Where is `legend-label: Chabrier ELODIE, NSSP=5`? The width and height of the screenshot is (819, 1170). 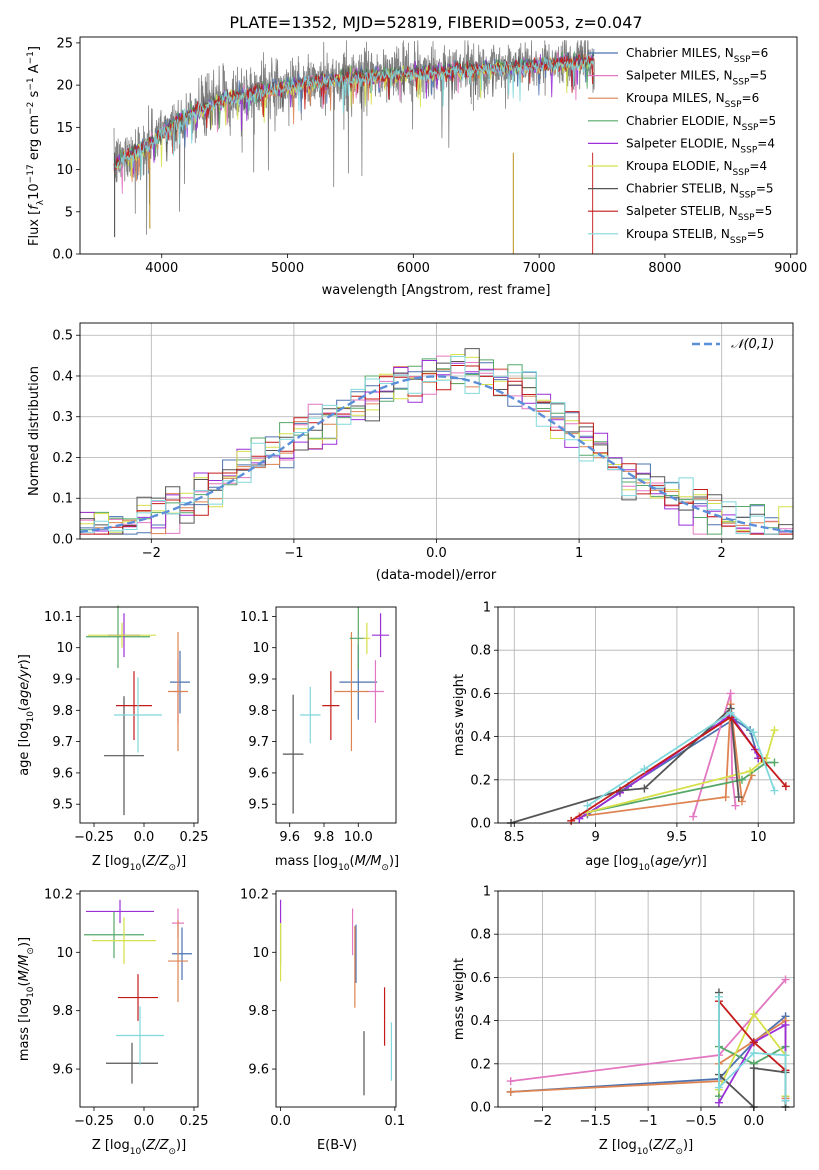 legend-label: Chabrier ELODIE, NSSP=5 is located at coordinates (701, 123).